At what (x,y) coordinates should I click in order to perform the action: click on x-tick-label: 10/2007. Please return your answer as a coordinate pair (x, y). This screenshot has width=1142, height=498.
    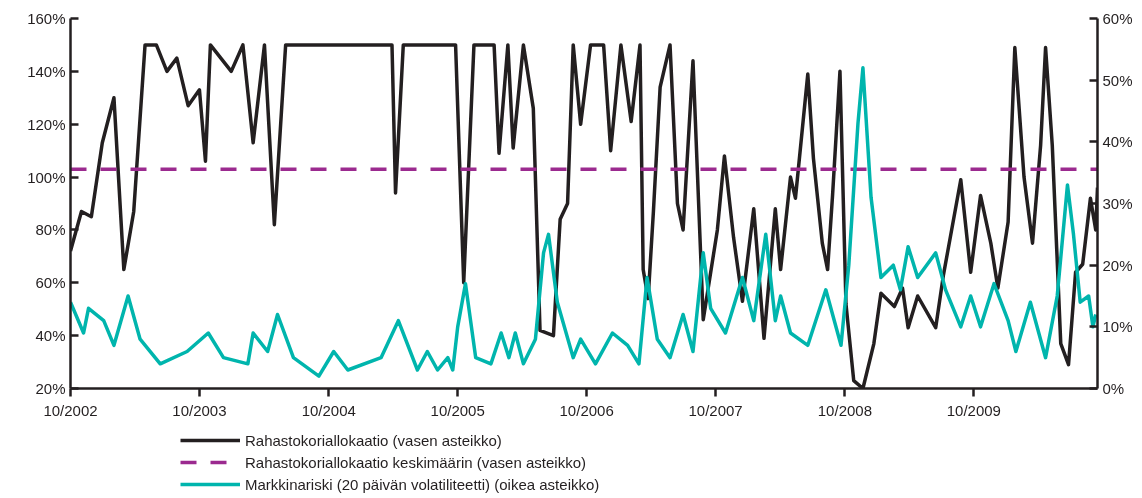
    Looking at the image, I should click on (715, 410).